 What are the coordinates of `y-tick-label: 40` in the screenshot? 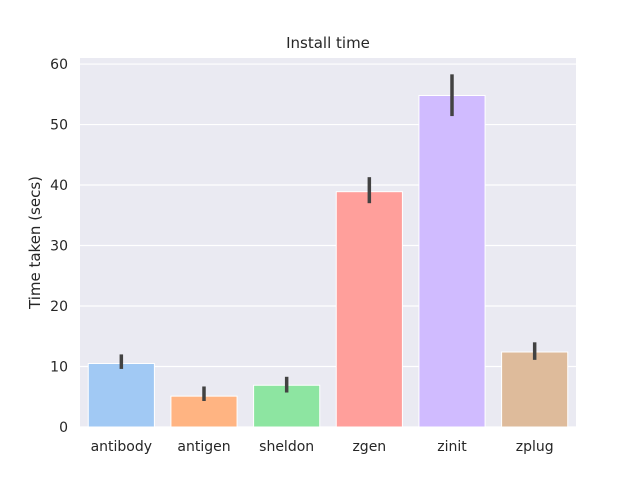 It's located at (59, 186).